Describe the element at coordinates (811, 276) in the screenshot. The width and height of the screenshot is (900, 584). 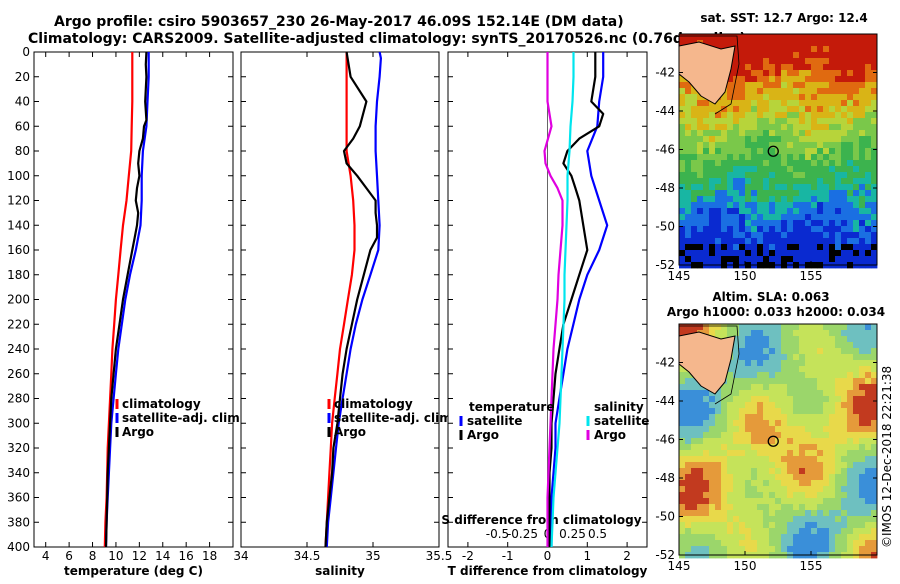
I see `sst-map-lon-label: 155` at that location.